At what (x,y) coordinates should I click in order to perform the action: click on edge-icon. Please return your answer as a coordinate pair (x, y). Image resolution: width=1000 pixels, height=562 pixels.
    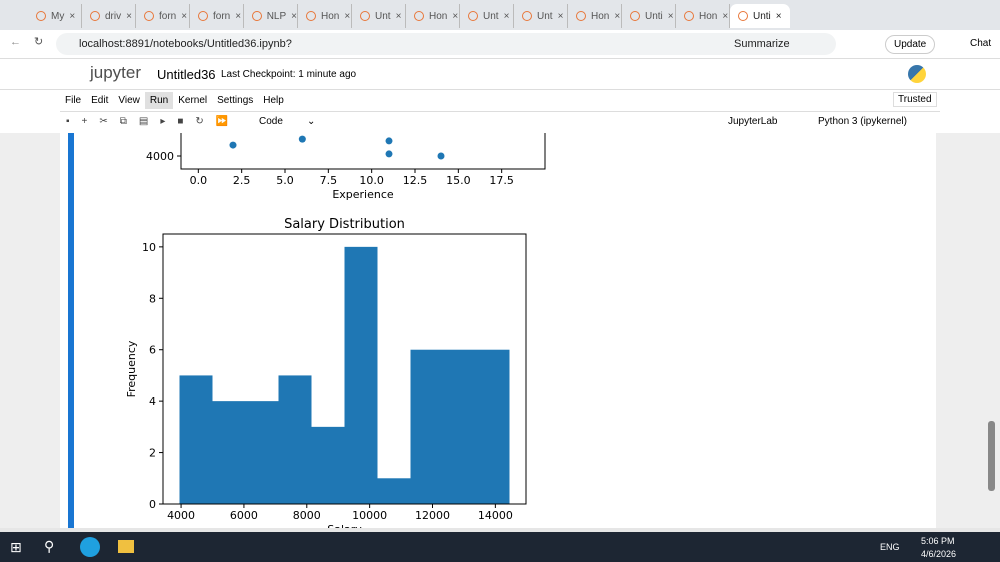
    Looking at the image, I should click on (90, 547).